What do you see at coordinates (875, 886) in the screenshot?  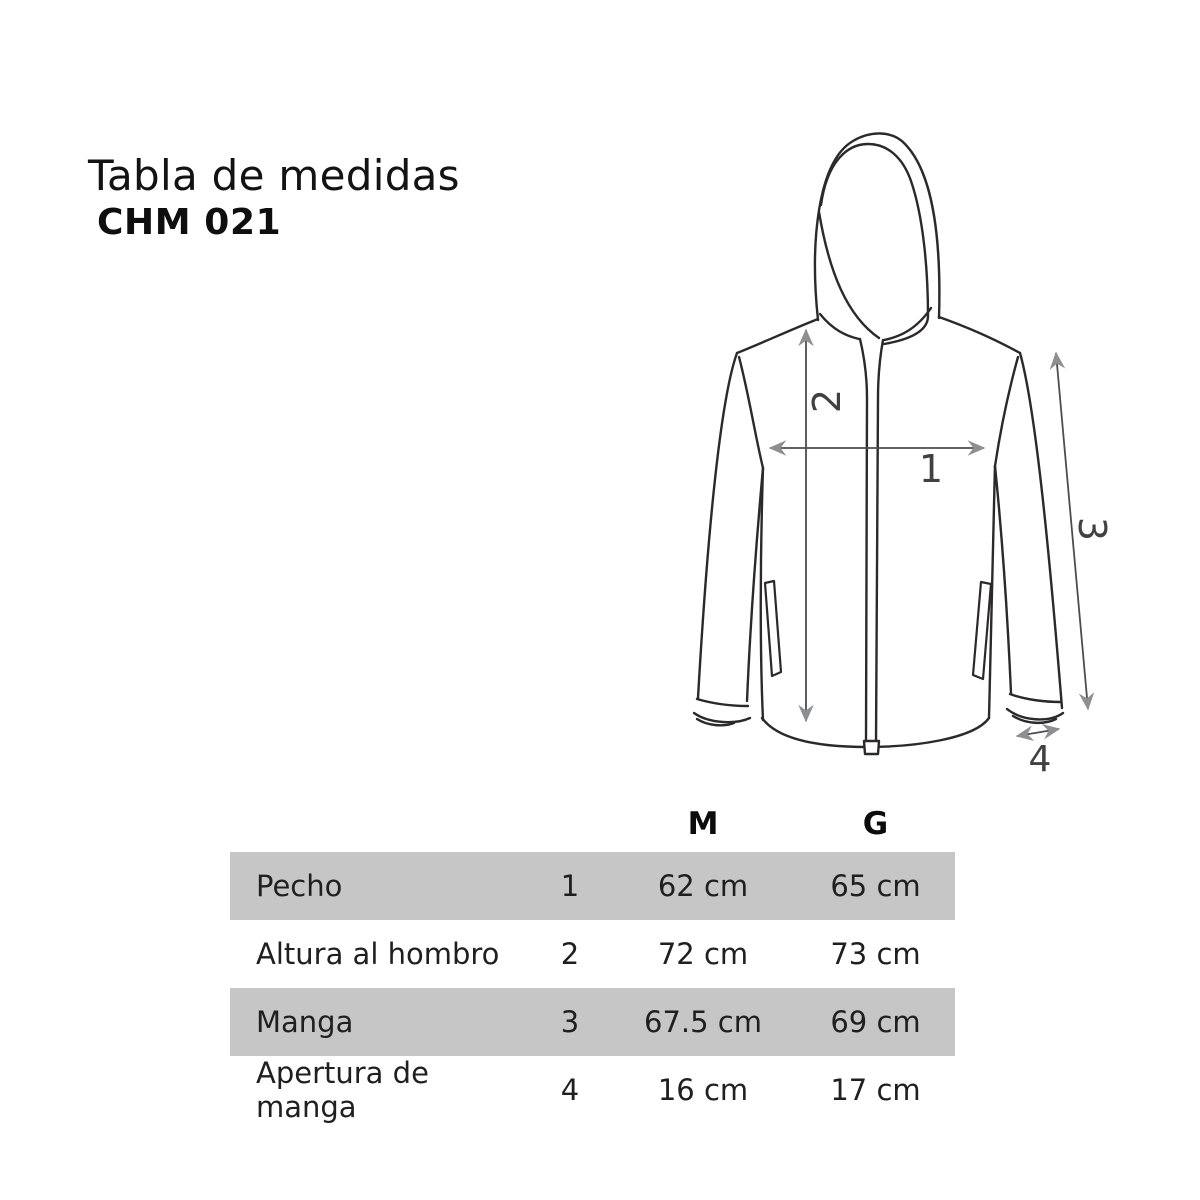 I see `row-value-g: 65 cm` at bounding box center [875, 886].